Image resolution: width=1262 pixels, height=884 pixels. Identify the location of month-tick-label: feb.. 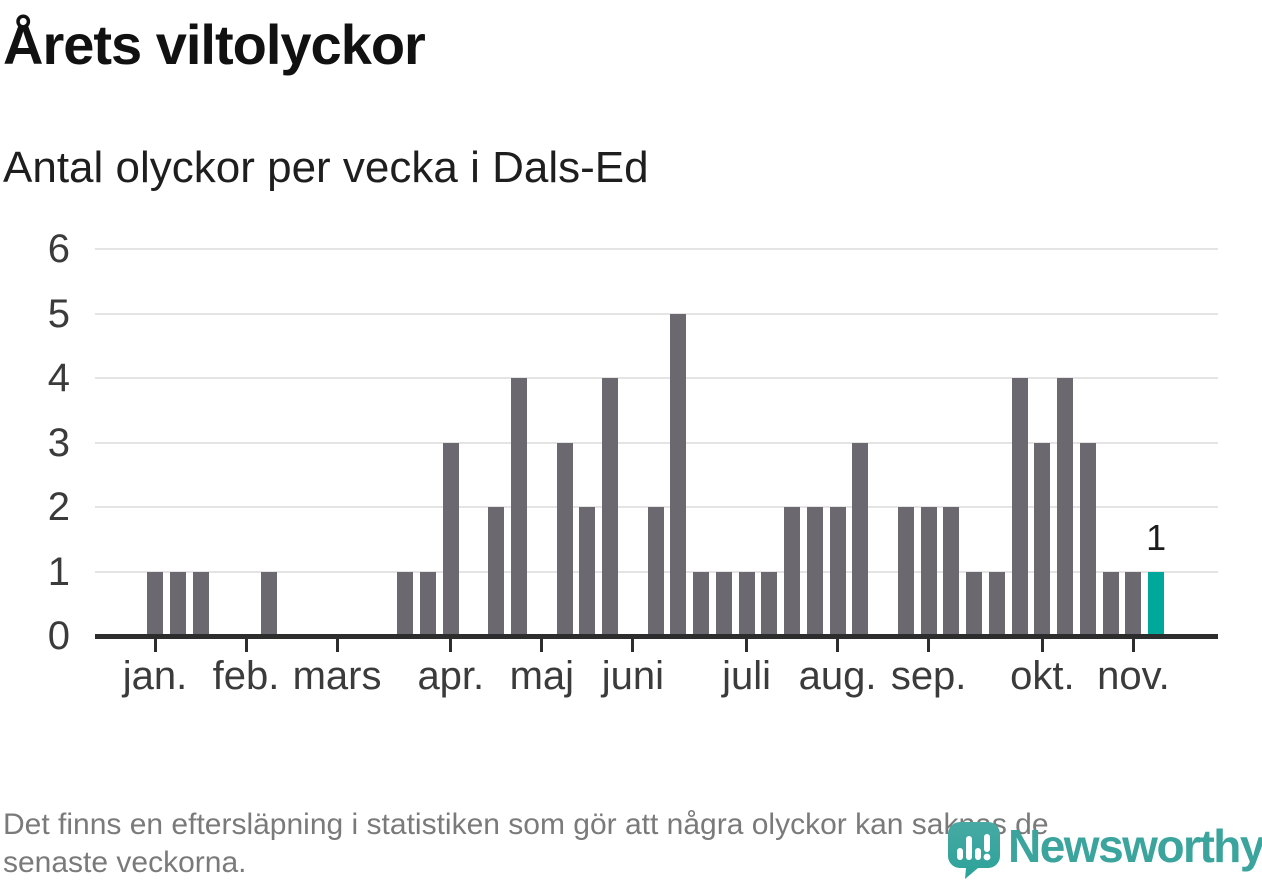
(246, 676).